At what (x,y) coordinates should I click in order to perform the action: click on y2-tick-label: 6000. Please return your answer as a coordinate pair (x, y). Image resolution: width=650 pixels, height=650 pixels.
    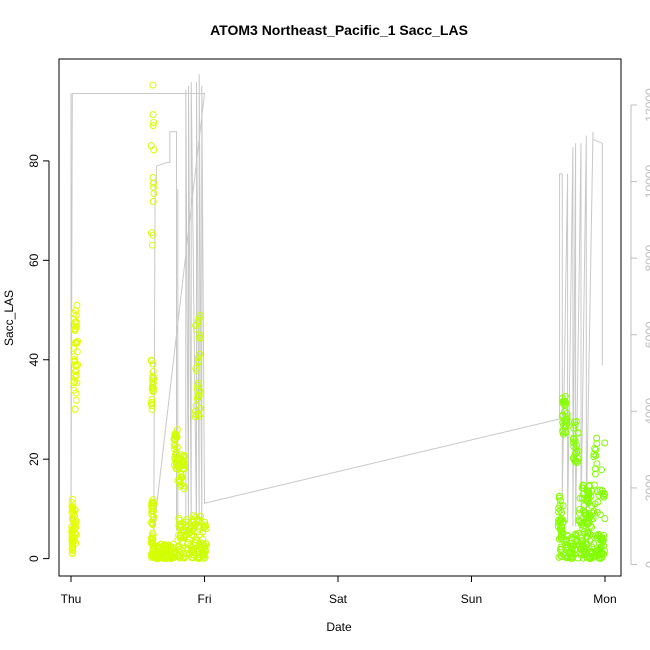
    Looking at the image, I should click on (646, 334).